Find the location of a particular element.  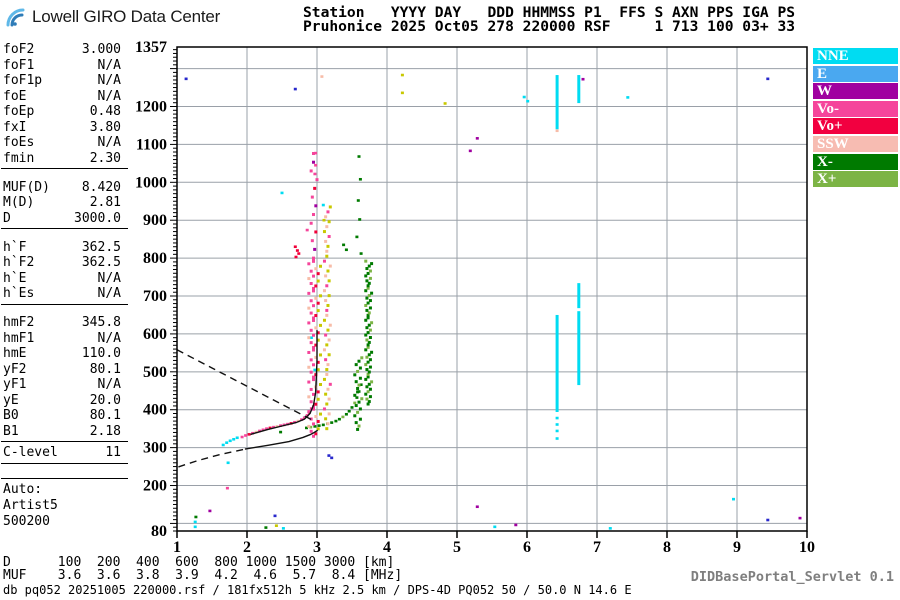

param-value: N/A is located at coordinates (109, 338).